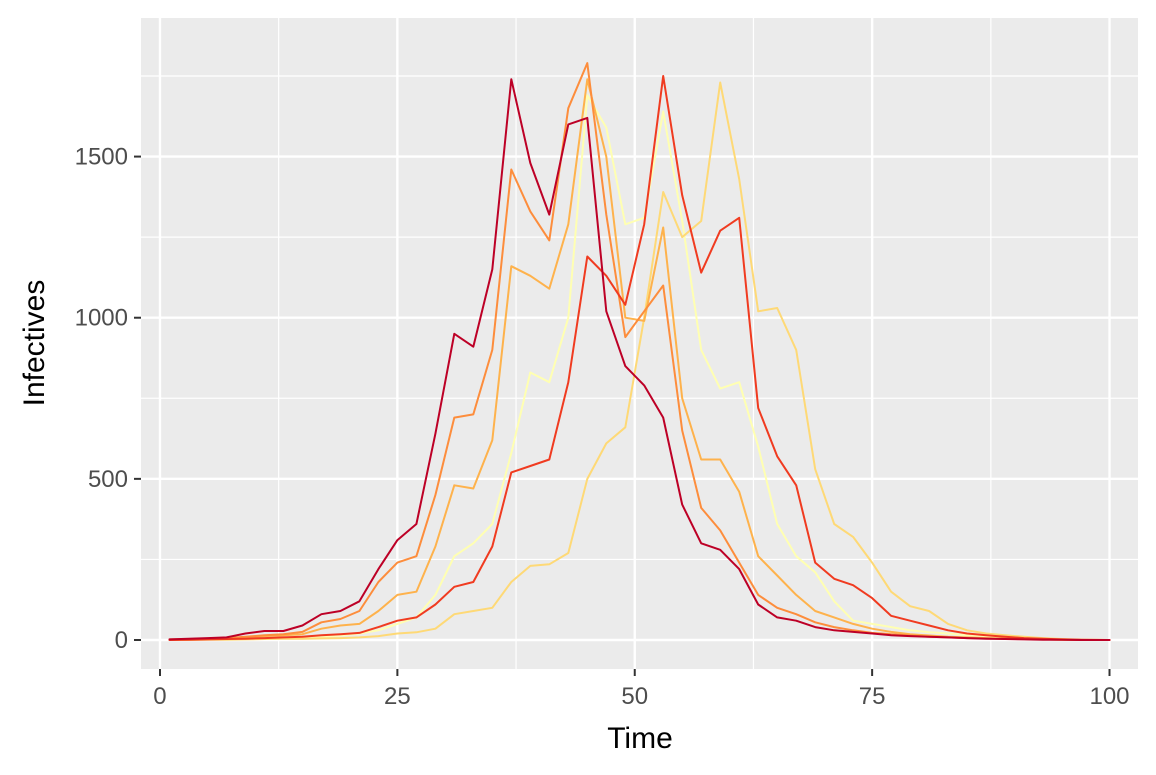  I want to click on x-axis: 0 25 50 75 100, so click(641, 689).